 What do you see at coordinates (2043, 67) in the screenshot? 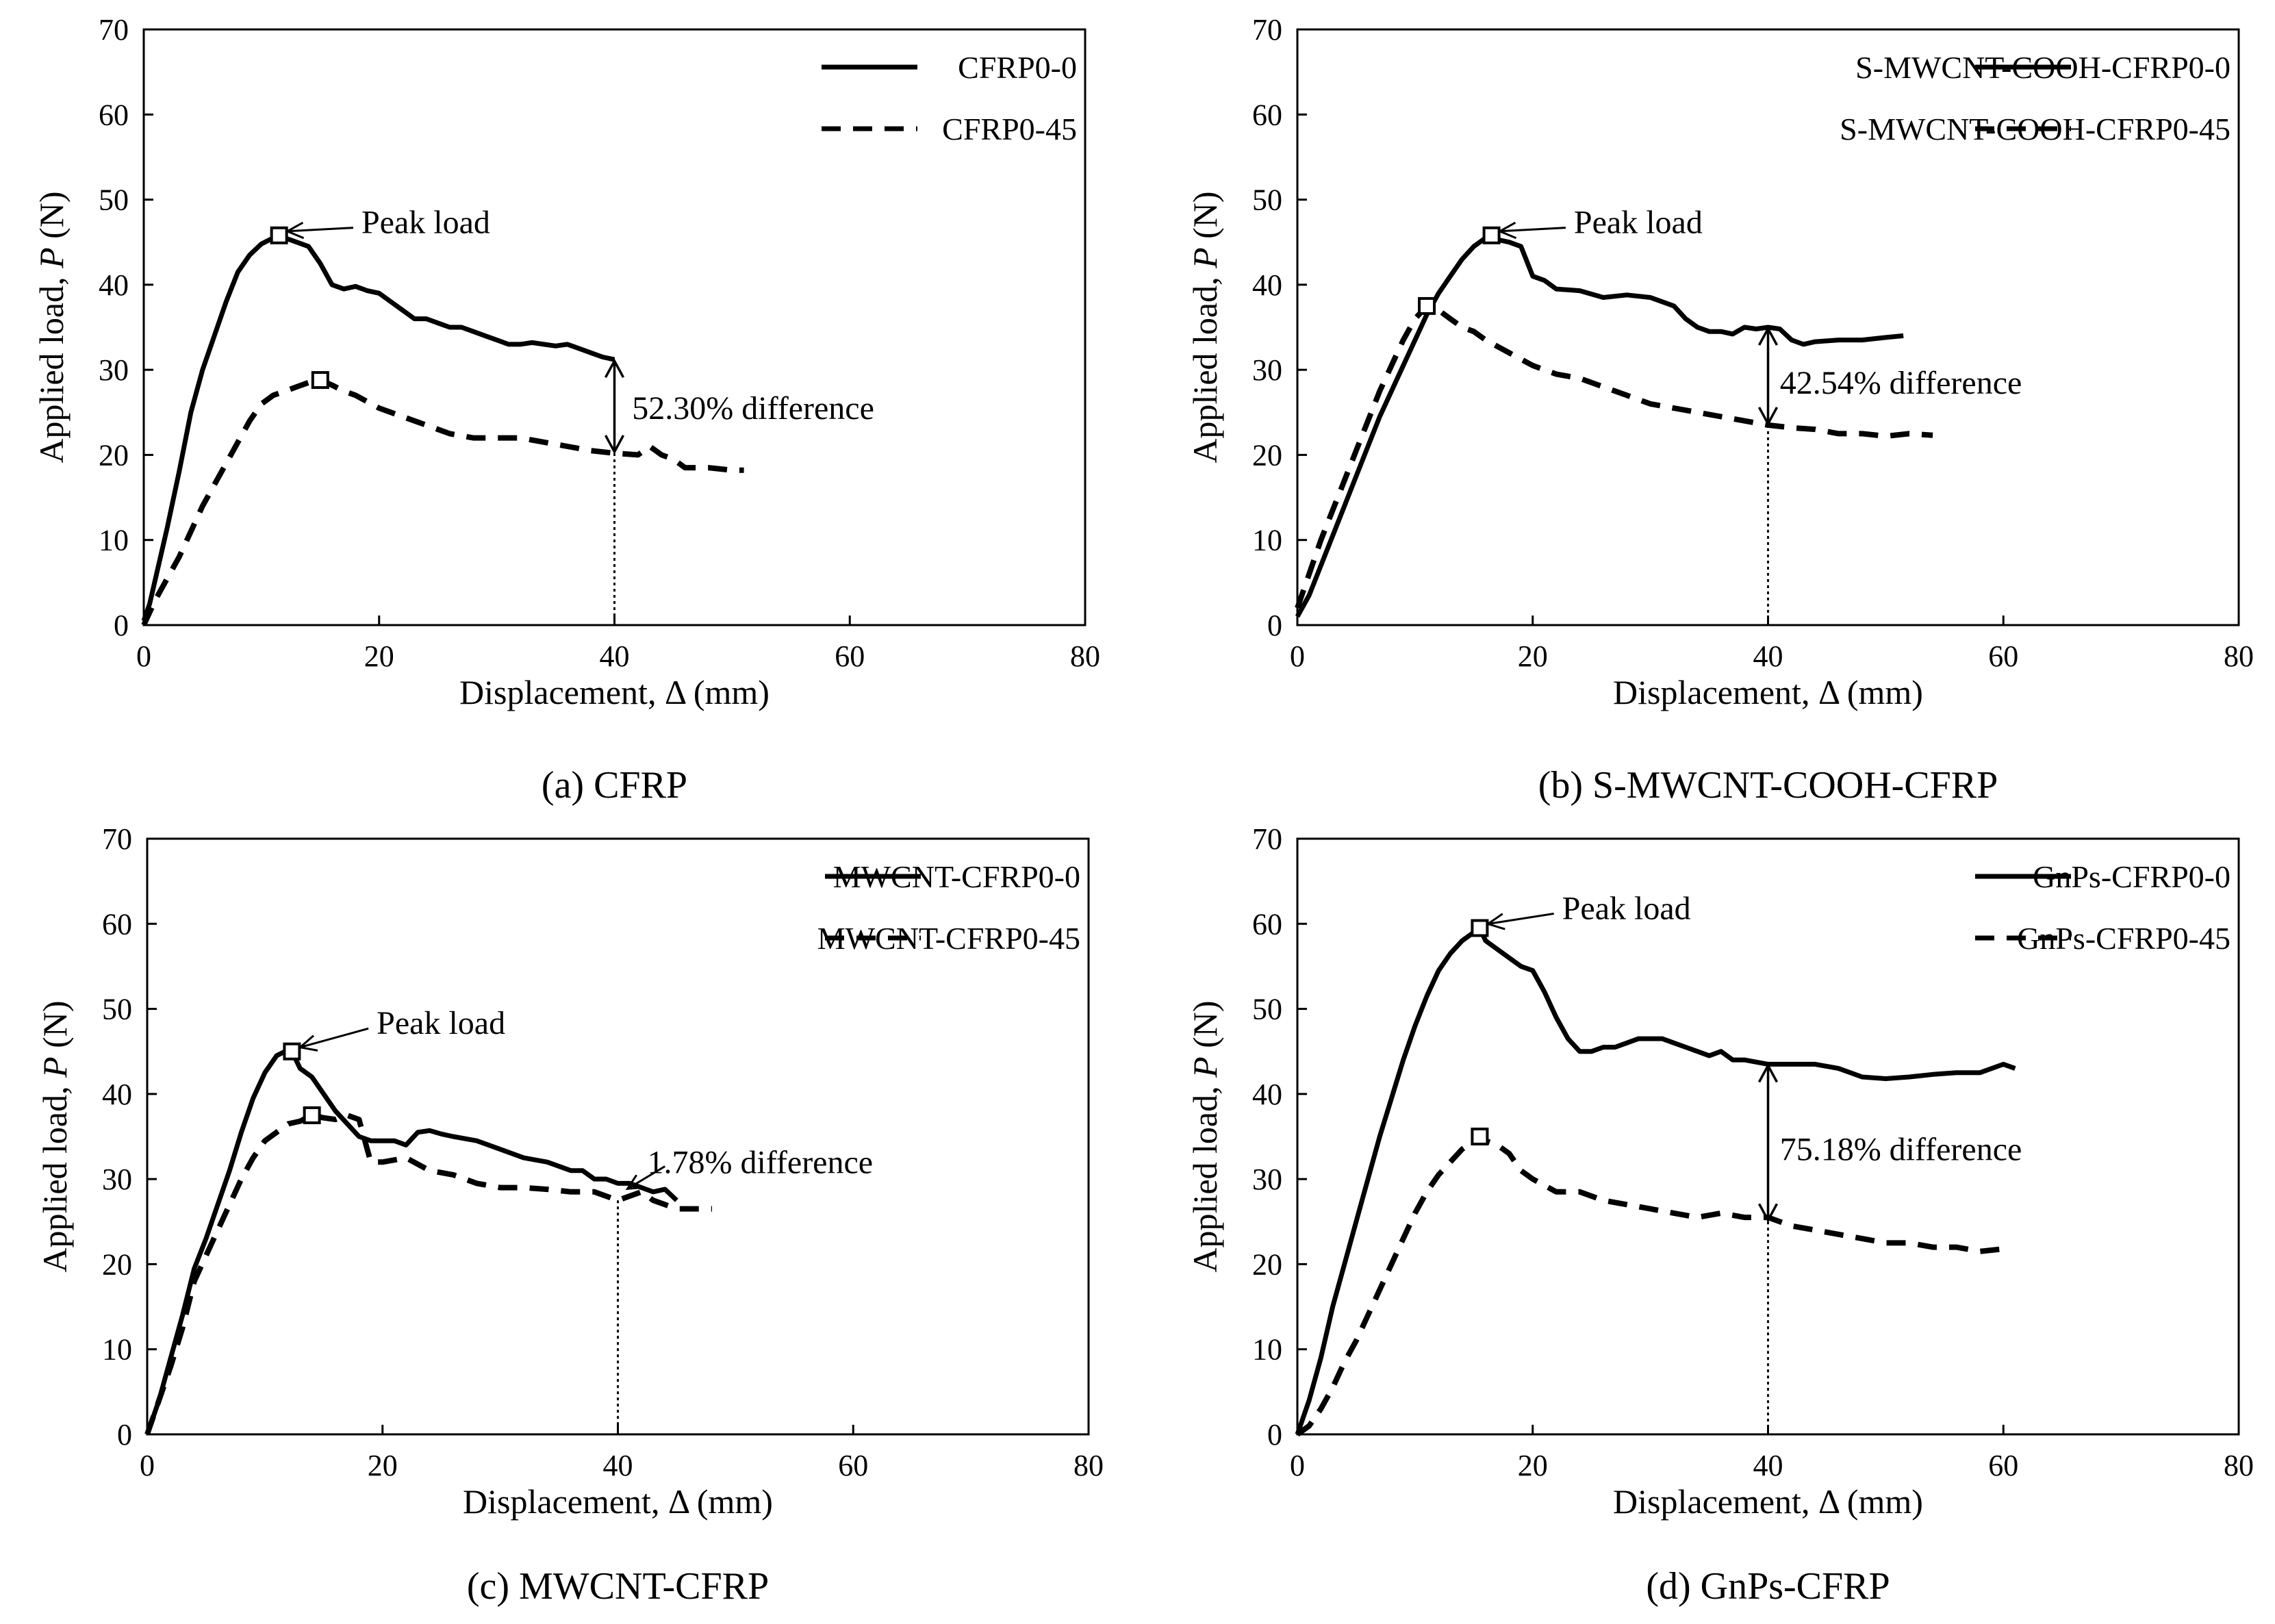
I see `legend-label: S-MWCNT-COOH-CFRP0-0` at bounding box center [2043, 67].